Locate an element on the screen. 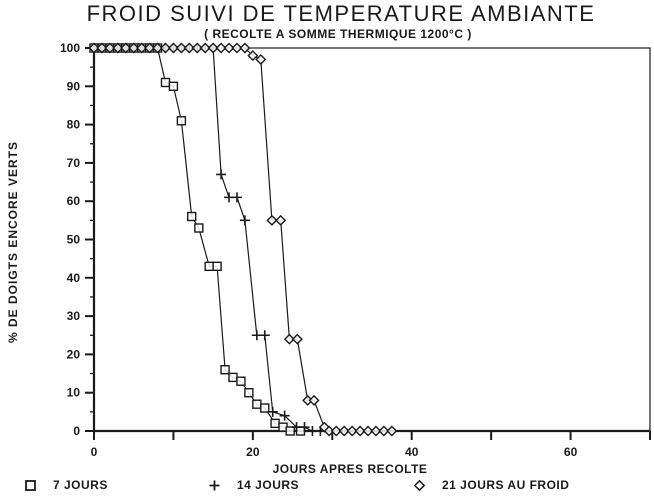 Image resolution: width=654 pixels, height=496 pixels. y-tick-label: 40 is located at coordinates (74, 278).